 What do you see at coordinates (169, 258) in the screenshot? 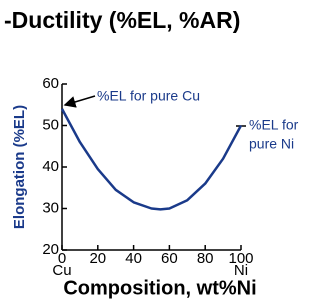
I see `x-tick-label: 60` at bounding box center [169, 258].